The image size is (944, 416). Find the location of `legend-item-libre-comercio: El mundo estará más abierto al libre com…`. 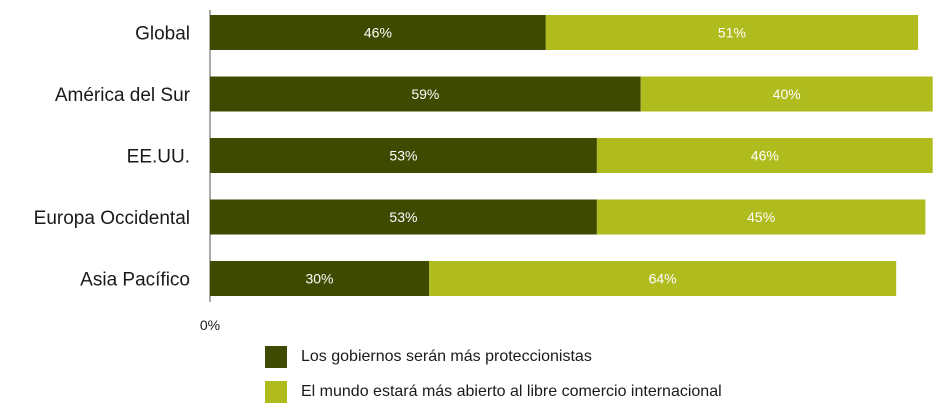

legend-item-libre-comercio: El mundo estará más abierto al libre com… is located at coordinates (493, 392).